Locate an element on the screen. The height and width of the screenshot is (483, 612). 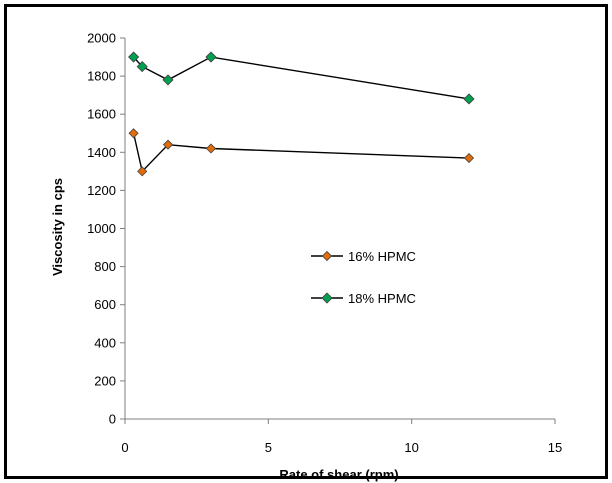
legend: 16% HPMC 18% HPMC is located at coordinates (363, 277).